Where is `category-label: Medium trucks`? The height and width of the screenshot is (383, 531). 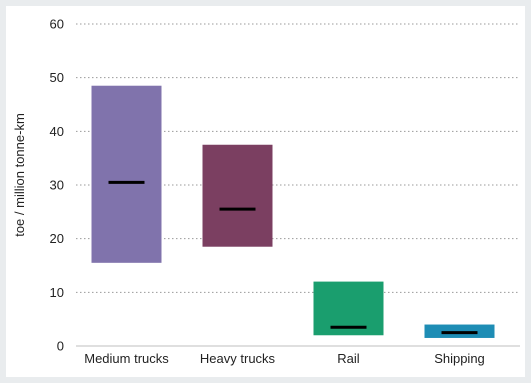 category-label: Medium trucks is located at coordinates (126, 358).